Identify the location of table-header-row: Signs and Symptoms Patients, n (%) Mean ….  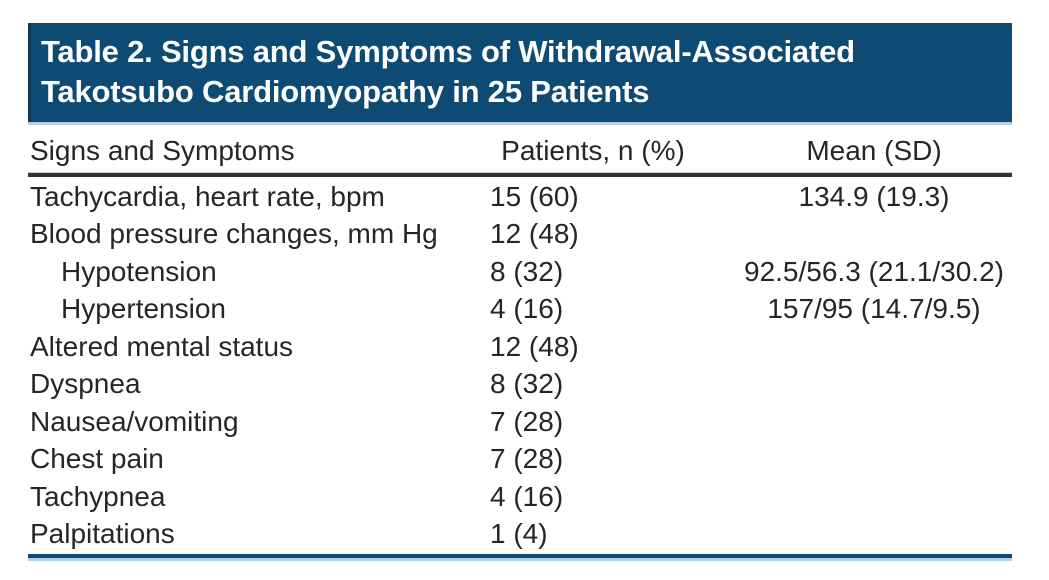
(520, 151).